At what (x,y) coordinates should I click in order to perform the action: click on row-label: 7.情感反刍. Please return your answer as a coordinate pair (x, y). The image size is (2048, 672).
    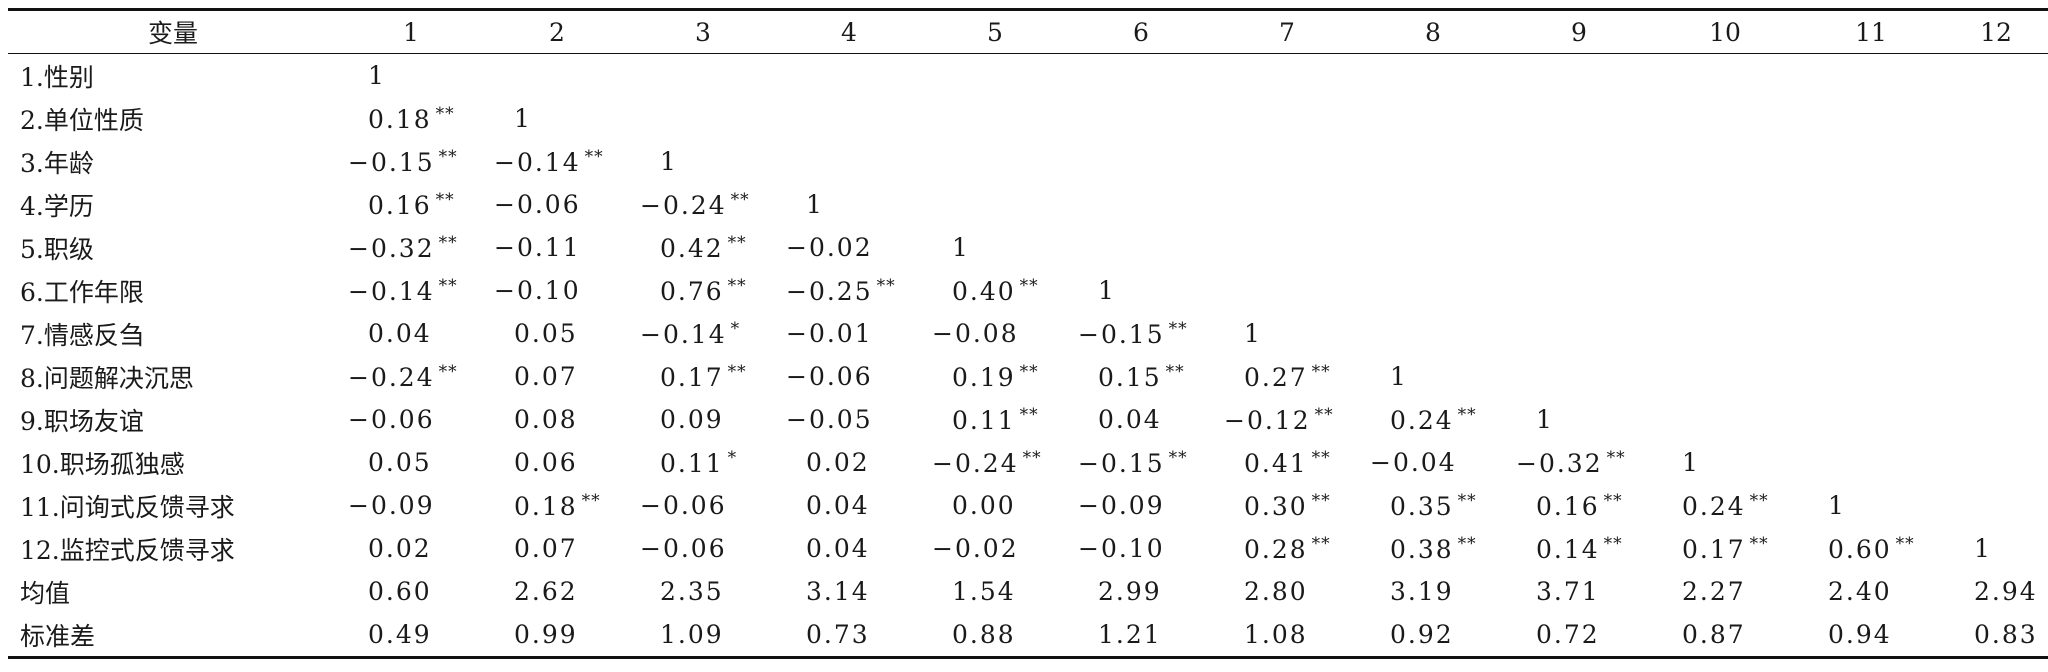
    Looking at the image, I should click on (82, 335).